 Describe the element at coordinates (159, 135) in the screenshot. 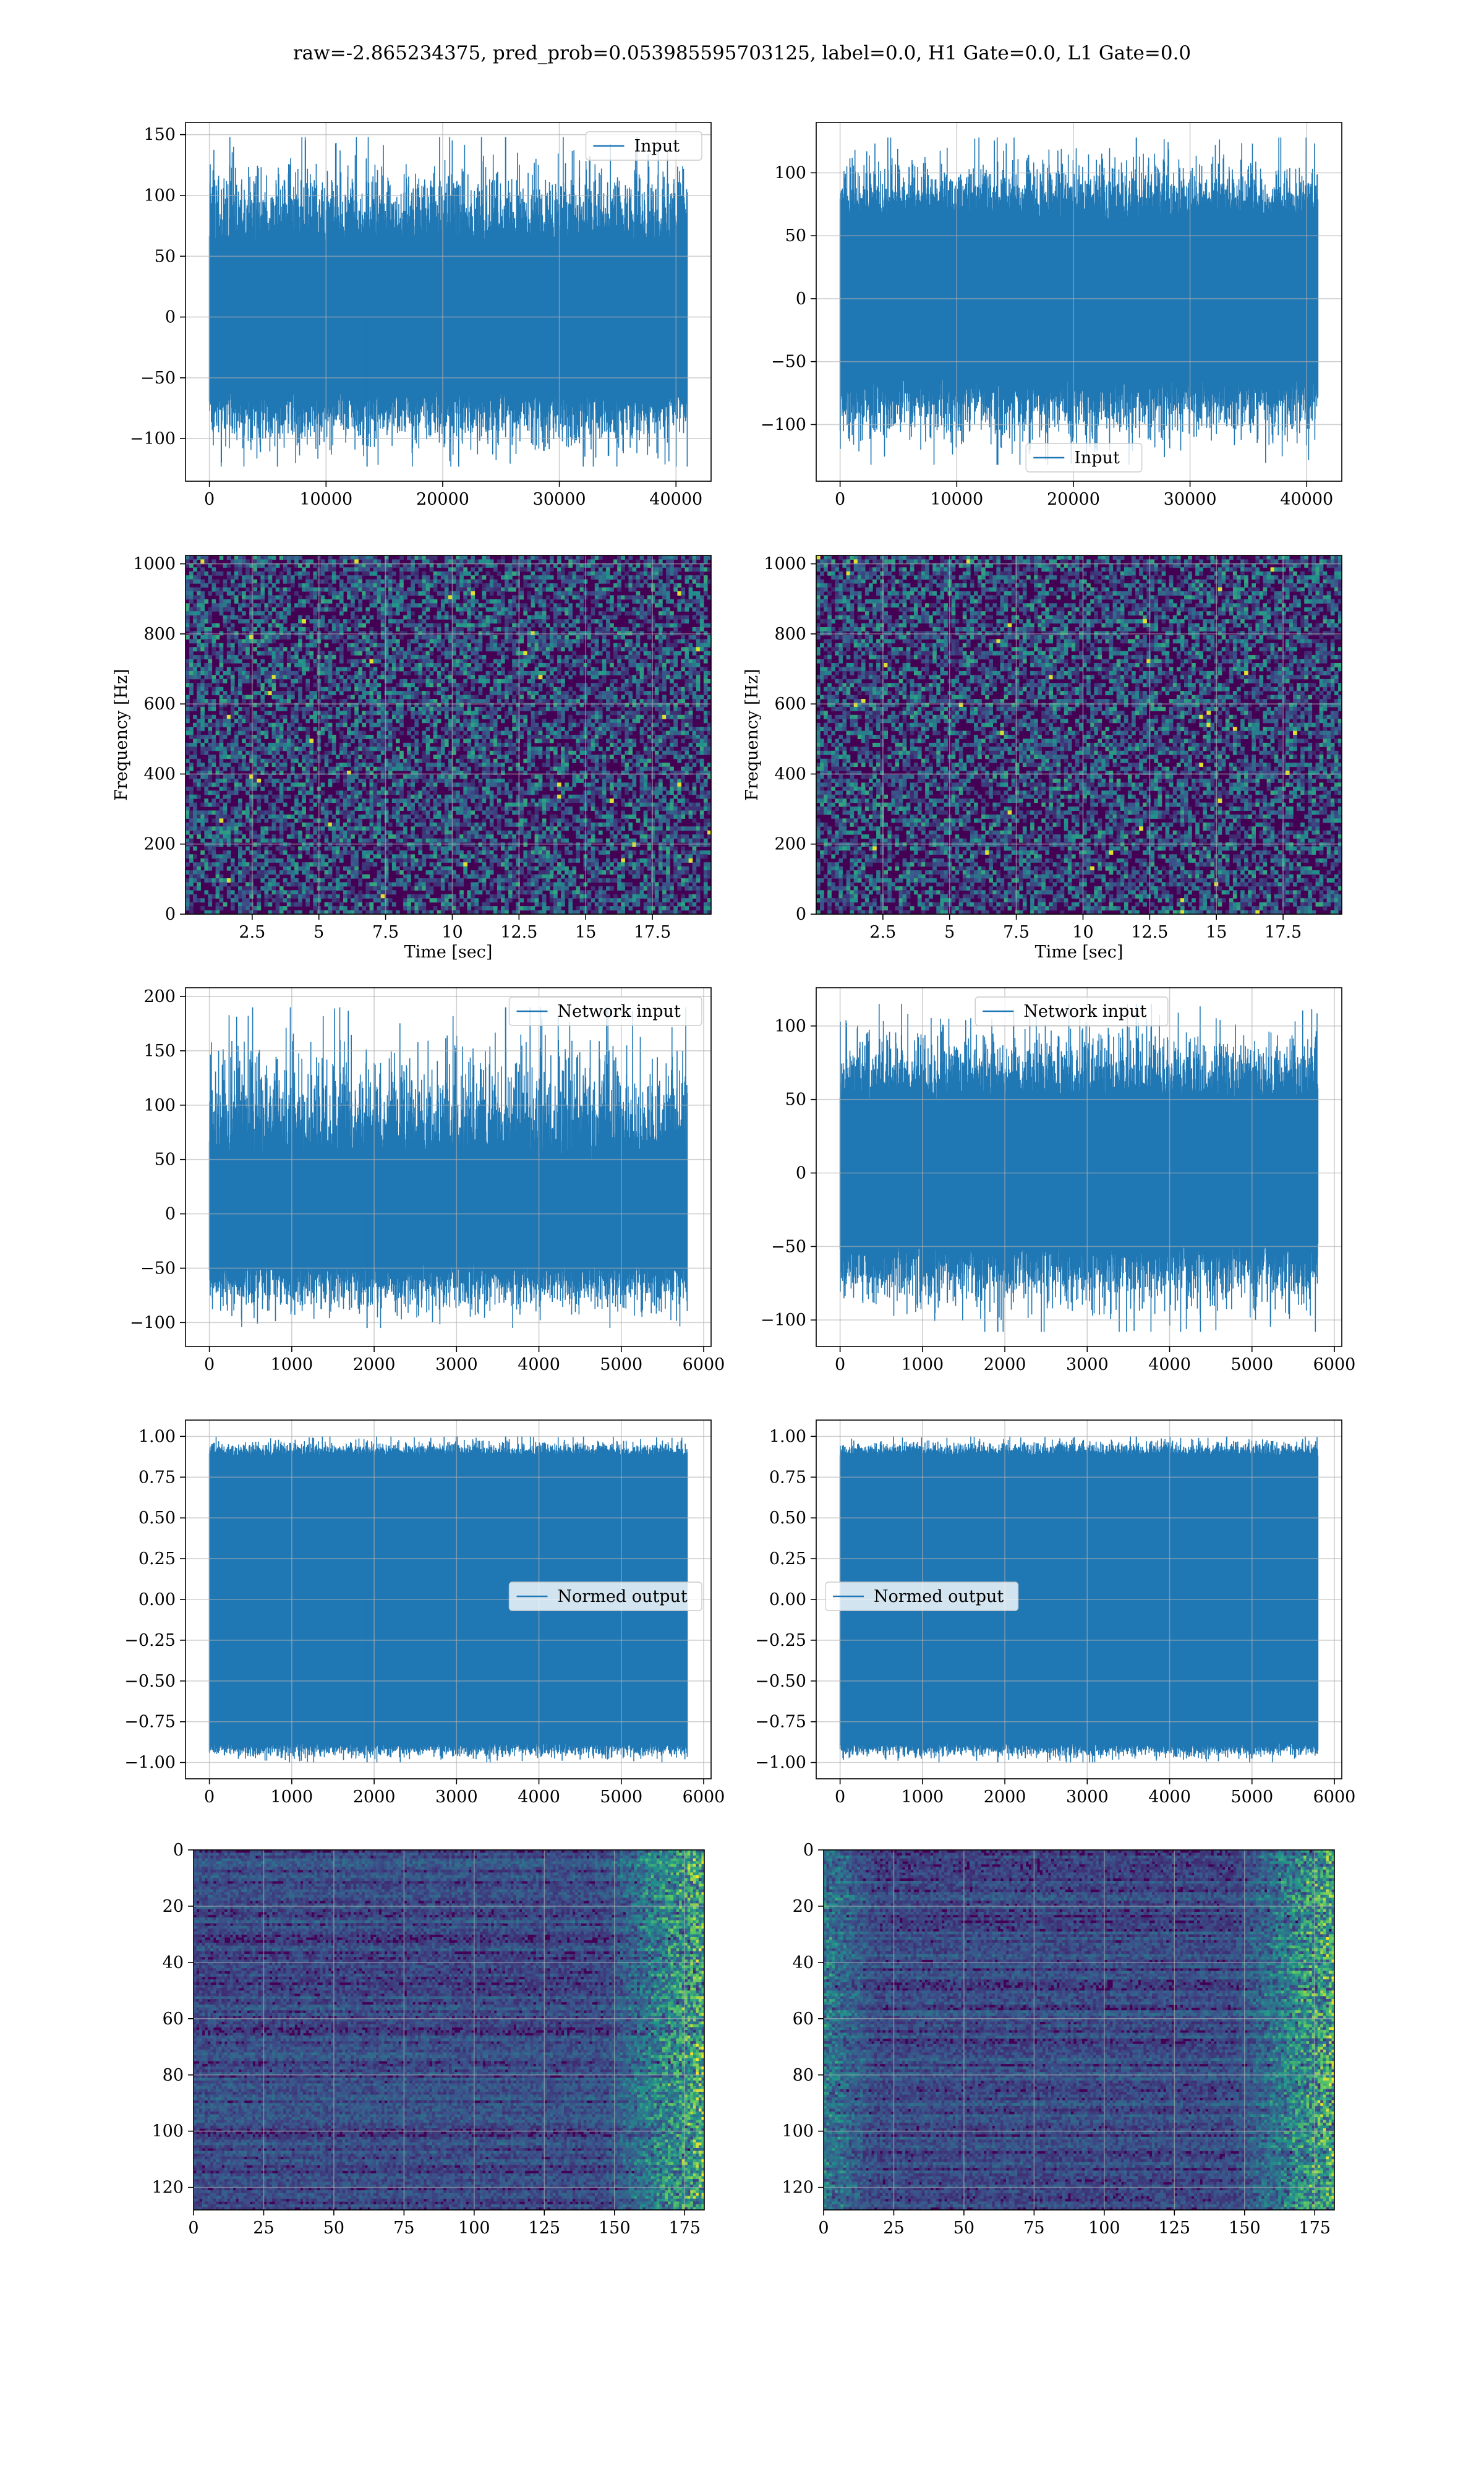

I see `y-tick-label: 150` at that location.